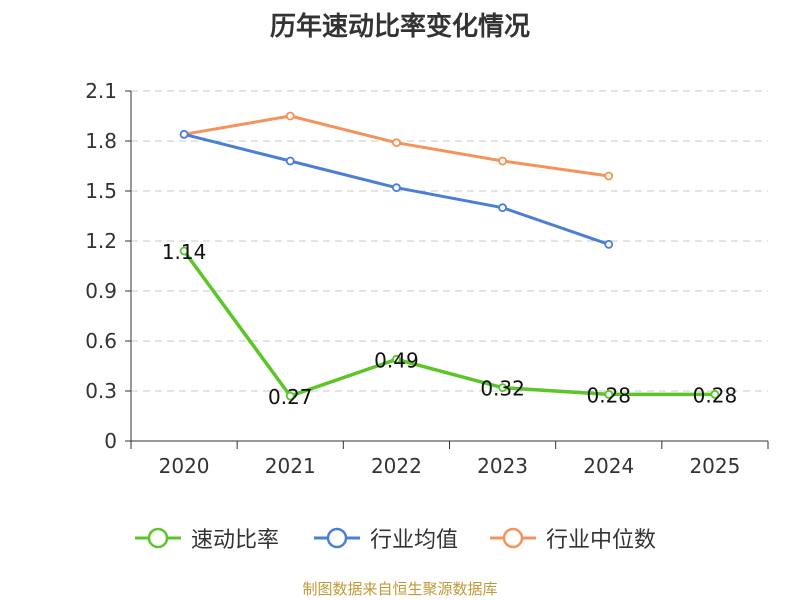 This screenshot has width=800, height=600. Describe the element at coordinates (502, 466) in the screenshot. I see `x-tick-label: 2023` at that location.